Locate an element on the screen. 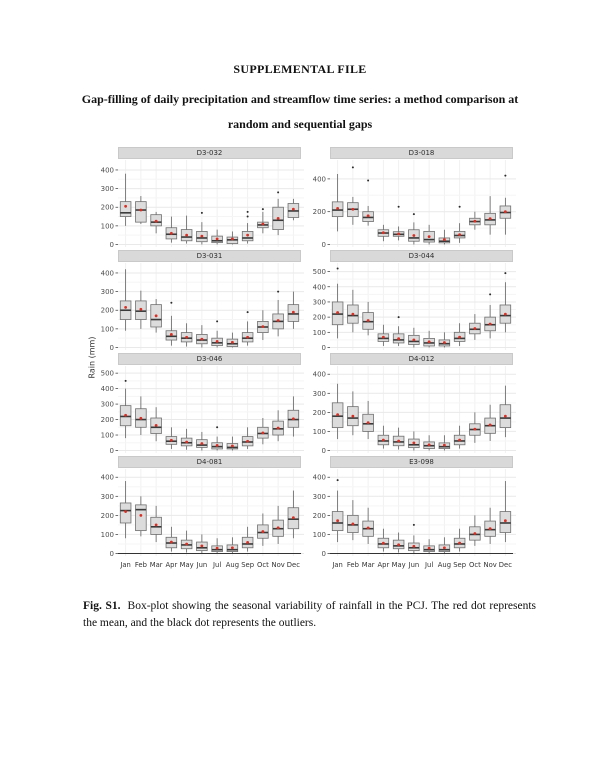  panel-strip-label: D3-031 is located at coordinates (209, 256).